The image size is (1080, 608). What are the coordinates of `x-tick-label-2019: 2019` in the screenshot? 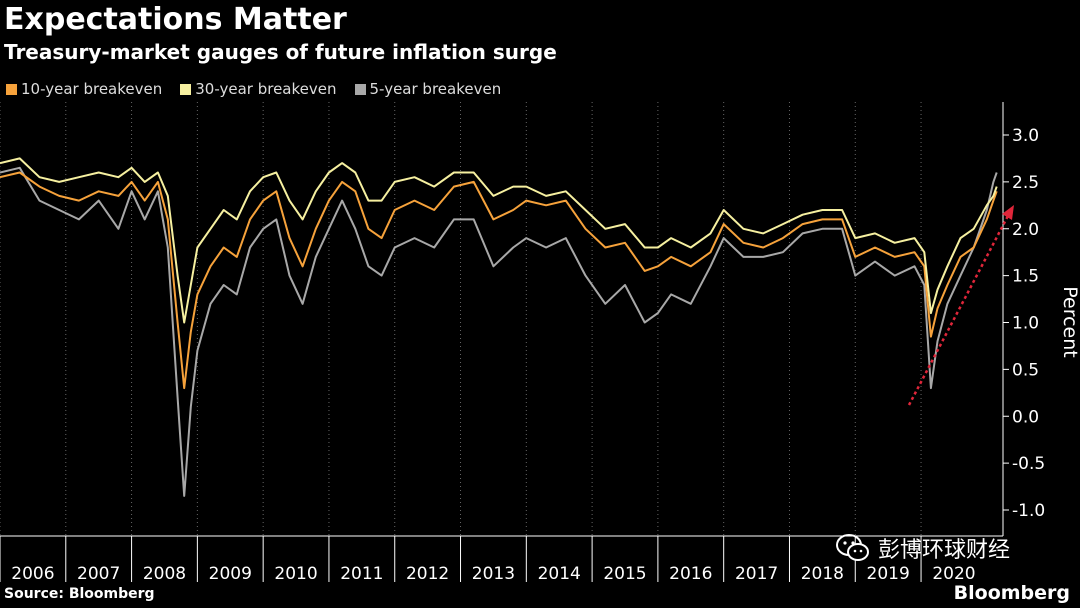 It's located at (888, 574).